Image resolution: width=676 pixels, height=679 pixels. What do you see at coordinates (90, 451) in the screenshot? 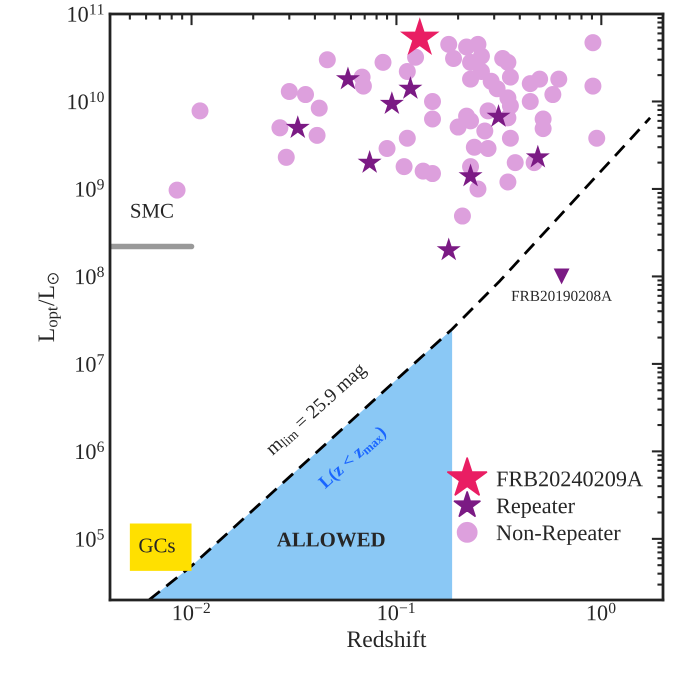
I see `y-tick-label: 10$^{6}$` at bounding box center [90, 451].